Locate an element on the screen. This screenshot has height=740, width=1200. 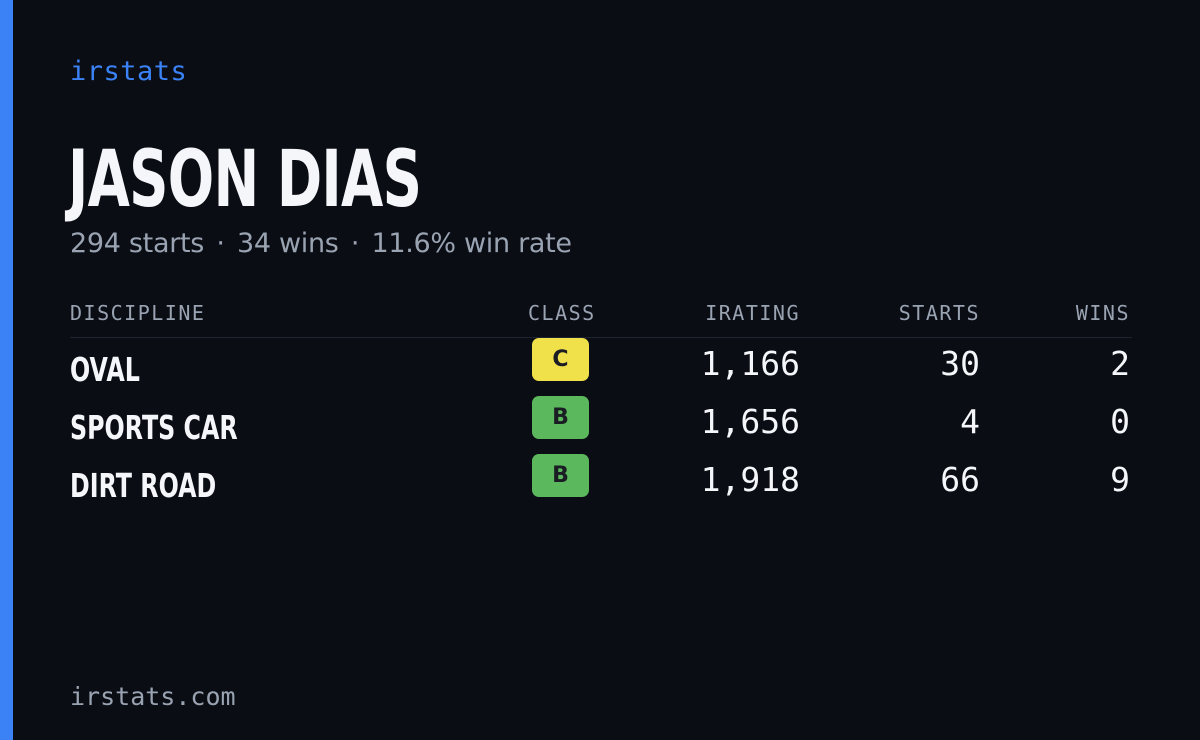
header-class: CLASS is located at coordinates (562, 313).